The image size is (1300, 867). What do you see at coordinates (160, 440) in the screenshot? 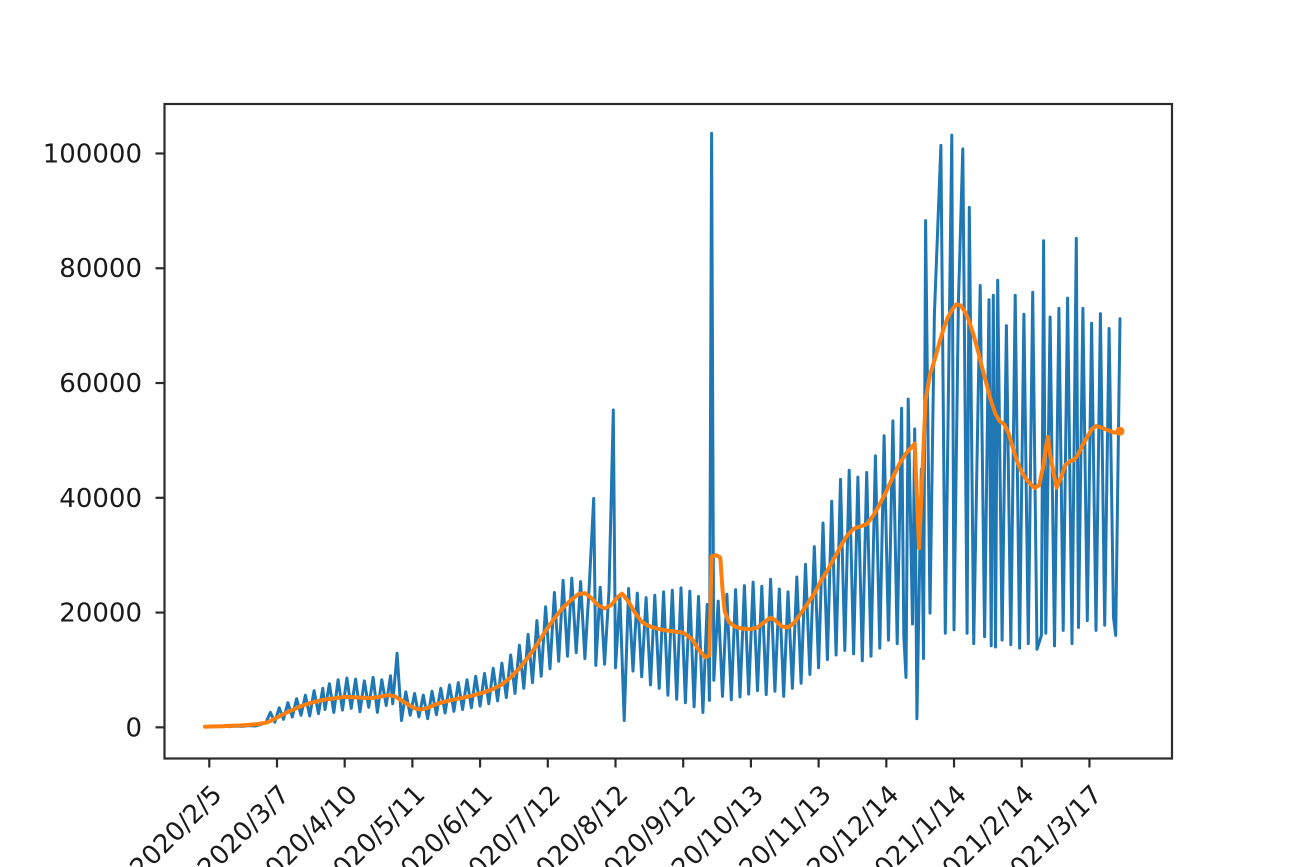
I see `y-axis-ticks` at bounding box center [160, 440].